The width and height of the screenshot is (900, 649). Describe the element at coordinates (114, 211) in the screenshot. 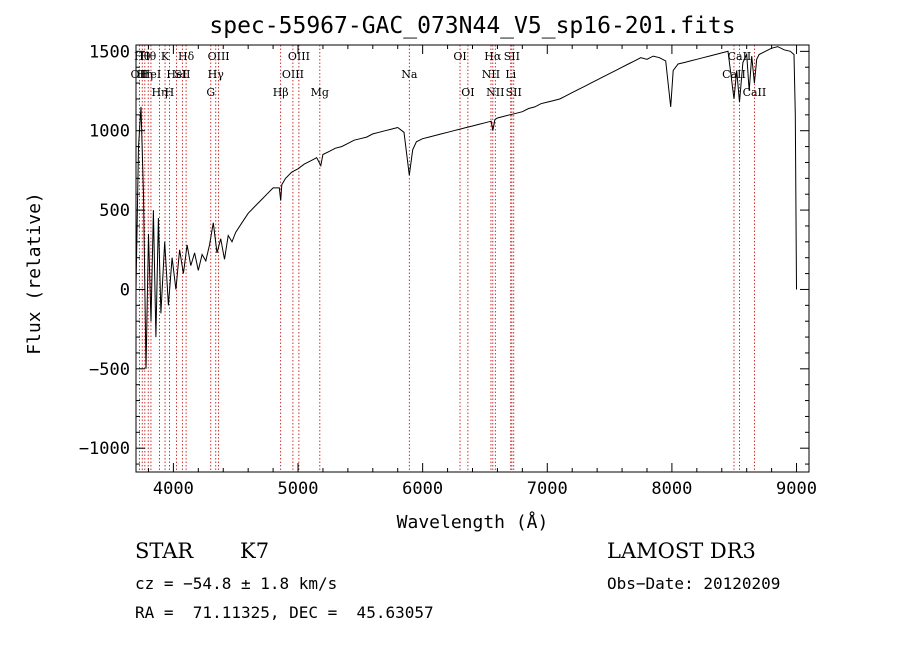

I see `y-tick-label: 500` at that location.